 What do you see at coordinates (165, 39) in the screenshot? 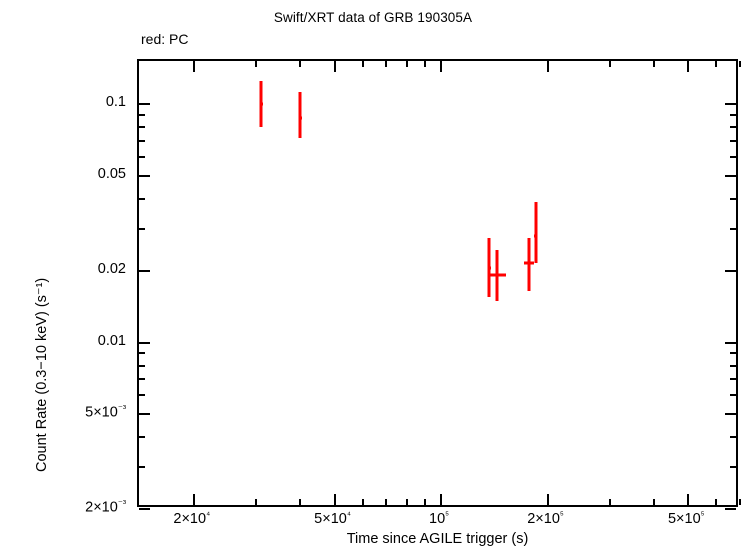
I see `legend-pc-mode: red: PC` at bounding box center [165, 39].